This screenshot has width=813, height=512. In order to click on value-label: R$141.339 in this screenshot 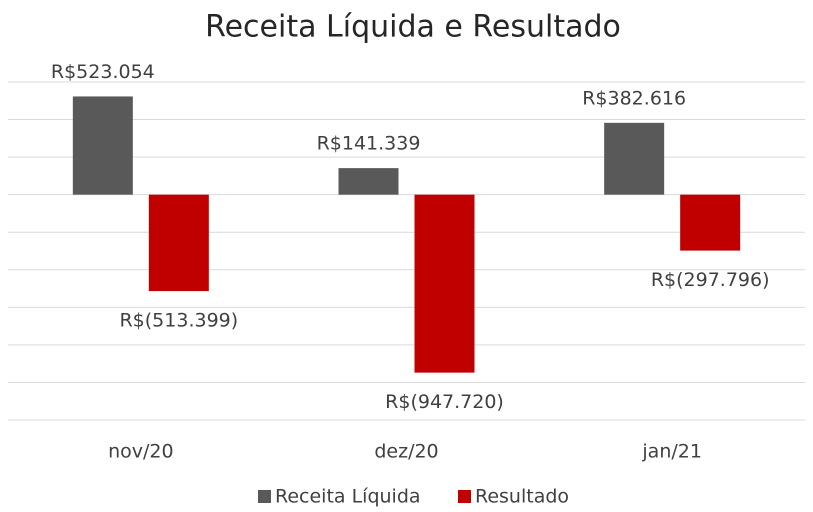, I will do `click(369, 144)`.